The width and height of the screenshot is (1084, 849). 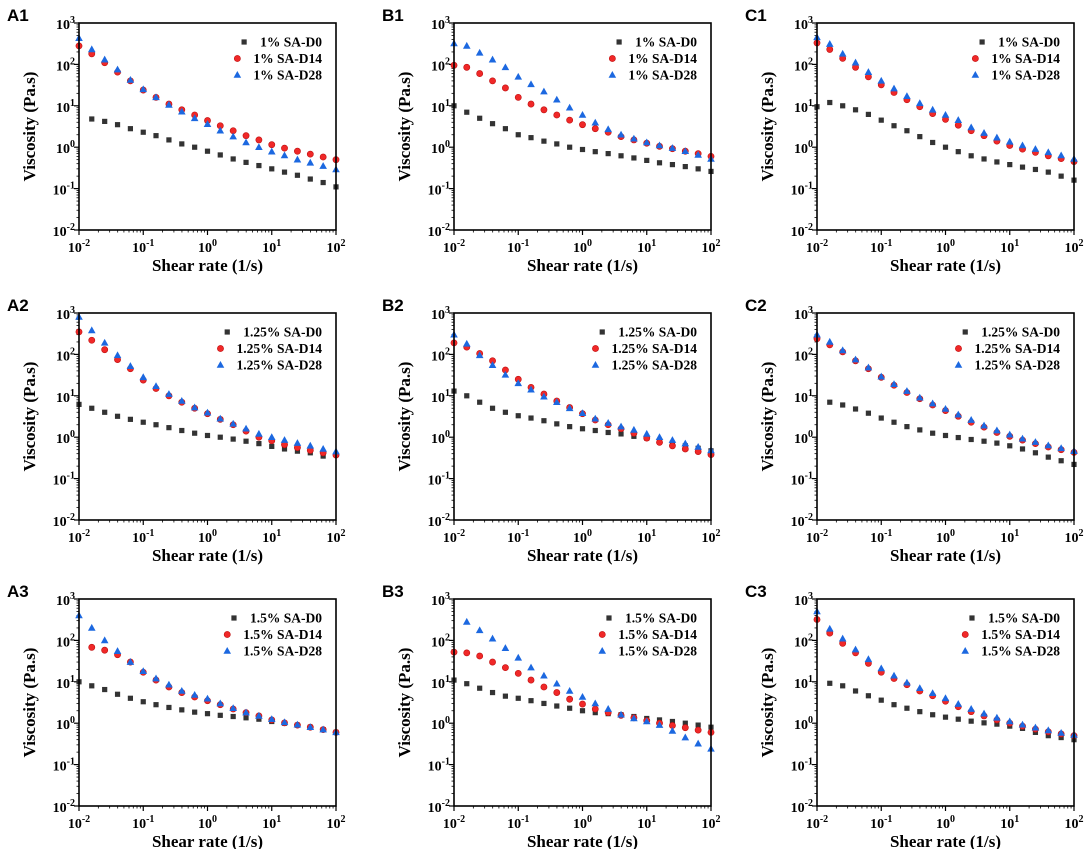 What do you see at coordinates (1020, 651) in the screenshot?
I see `legend-label: 1.5% SA-D28` at bounding box center [1020, 651].